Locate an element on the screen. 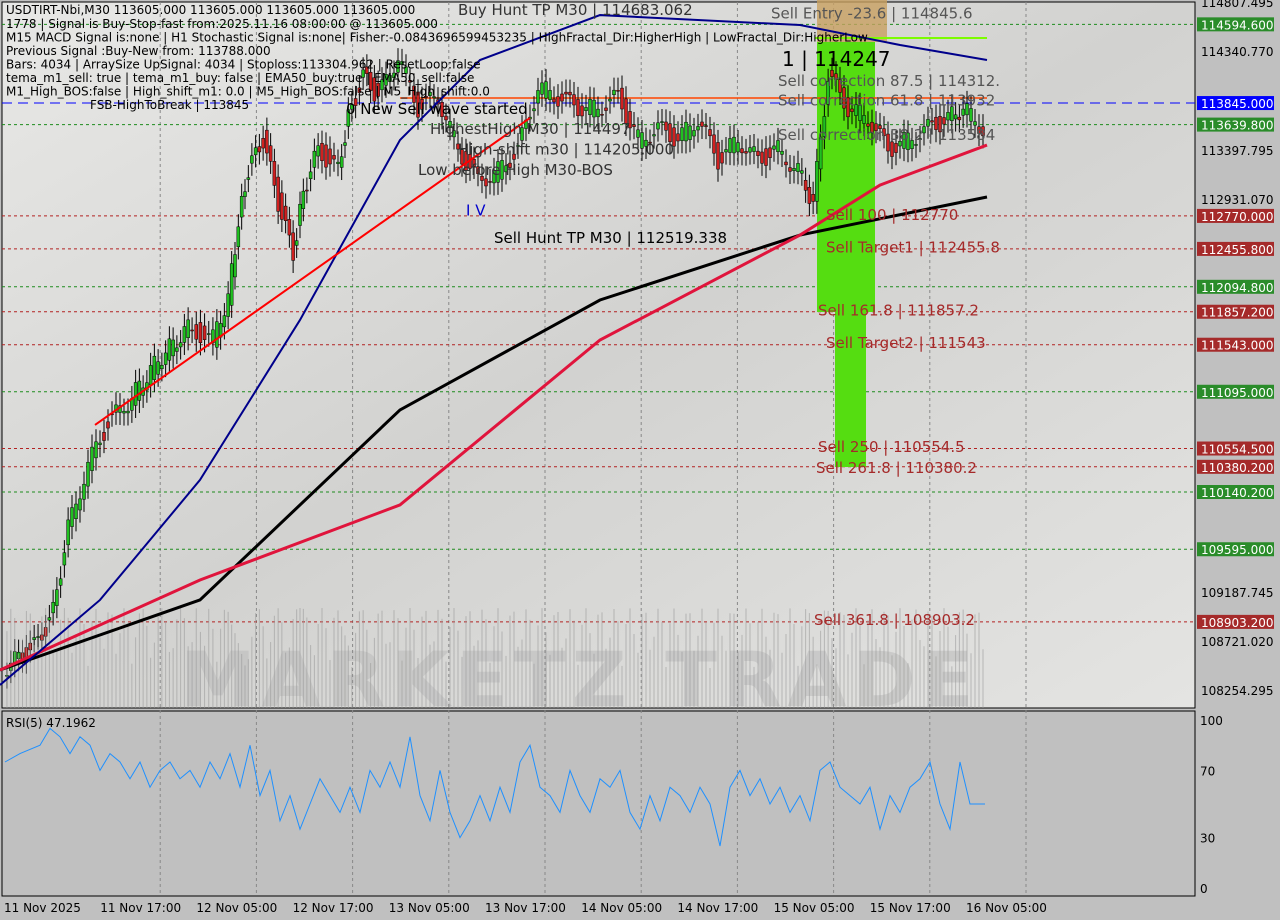 Image resolution: width=1280 pixels, height=920 pixels. chart-annotation: Buy Hunt TP M30 | 114683.062 is located at coordinates (575, 10).